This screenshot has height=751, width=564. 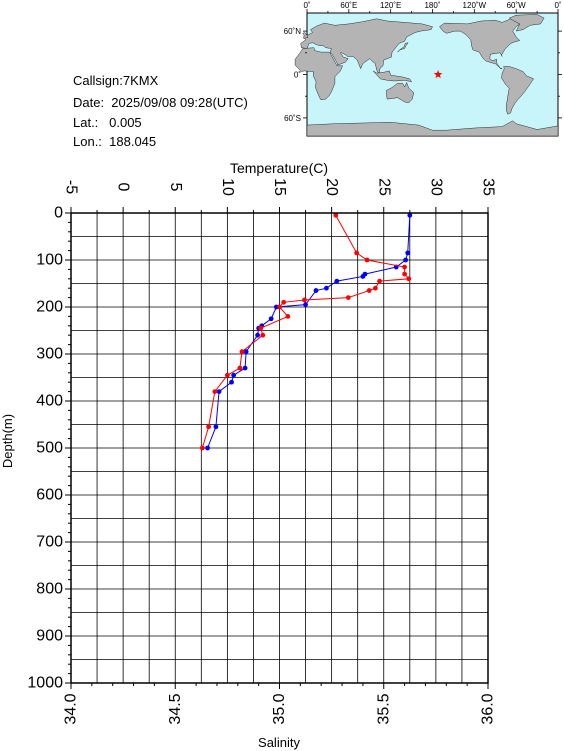 I want to click on temperature-tick-labels: -5 0 5 10 15 20 25 30 35, so click(x=280, y=187).